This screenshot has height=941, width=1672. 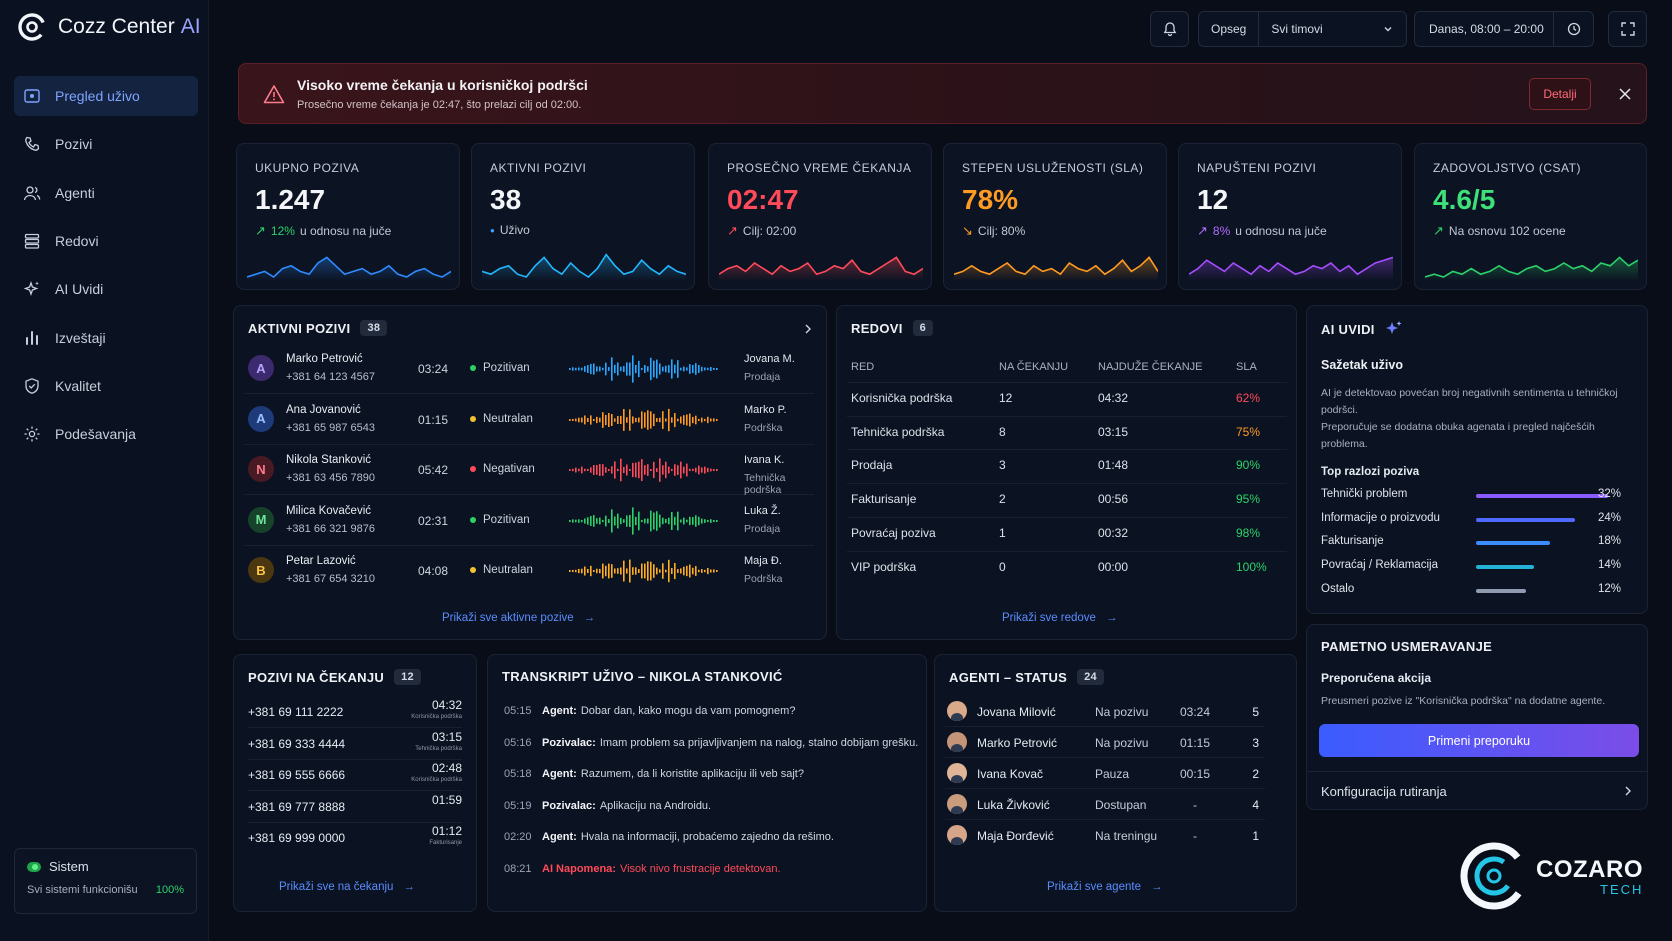 What do you see at coordinates (1531, 269) in the screenshot?
I see `sparkline-area` at bounding box center [1531, 269].